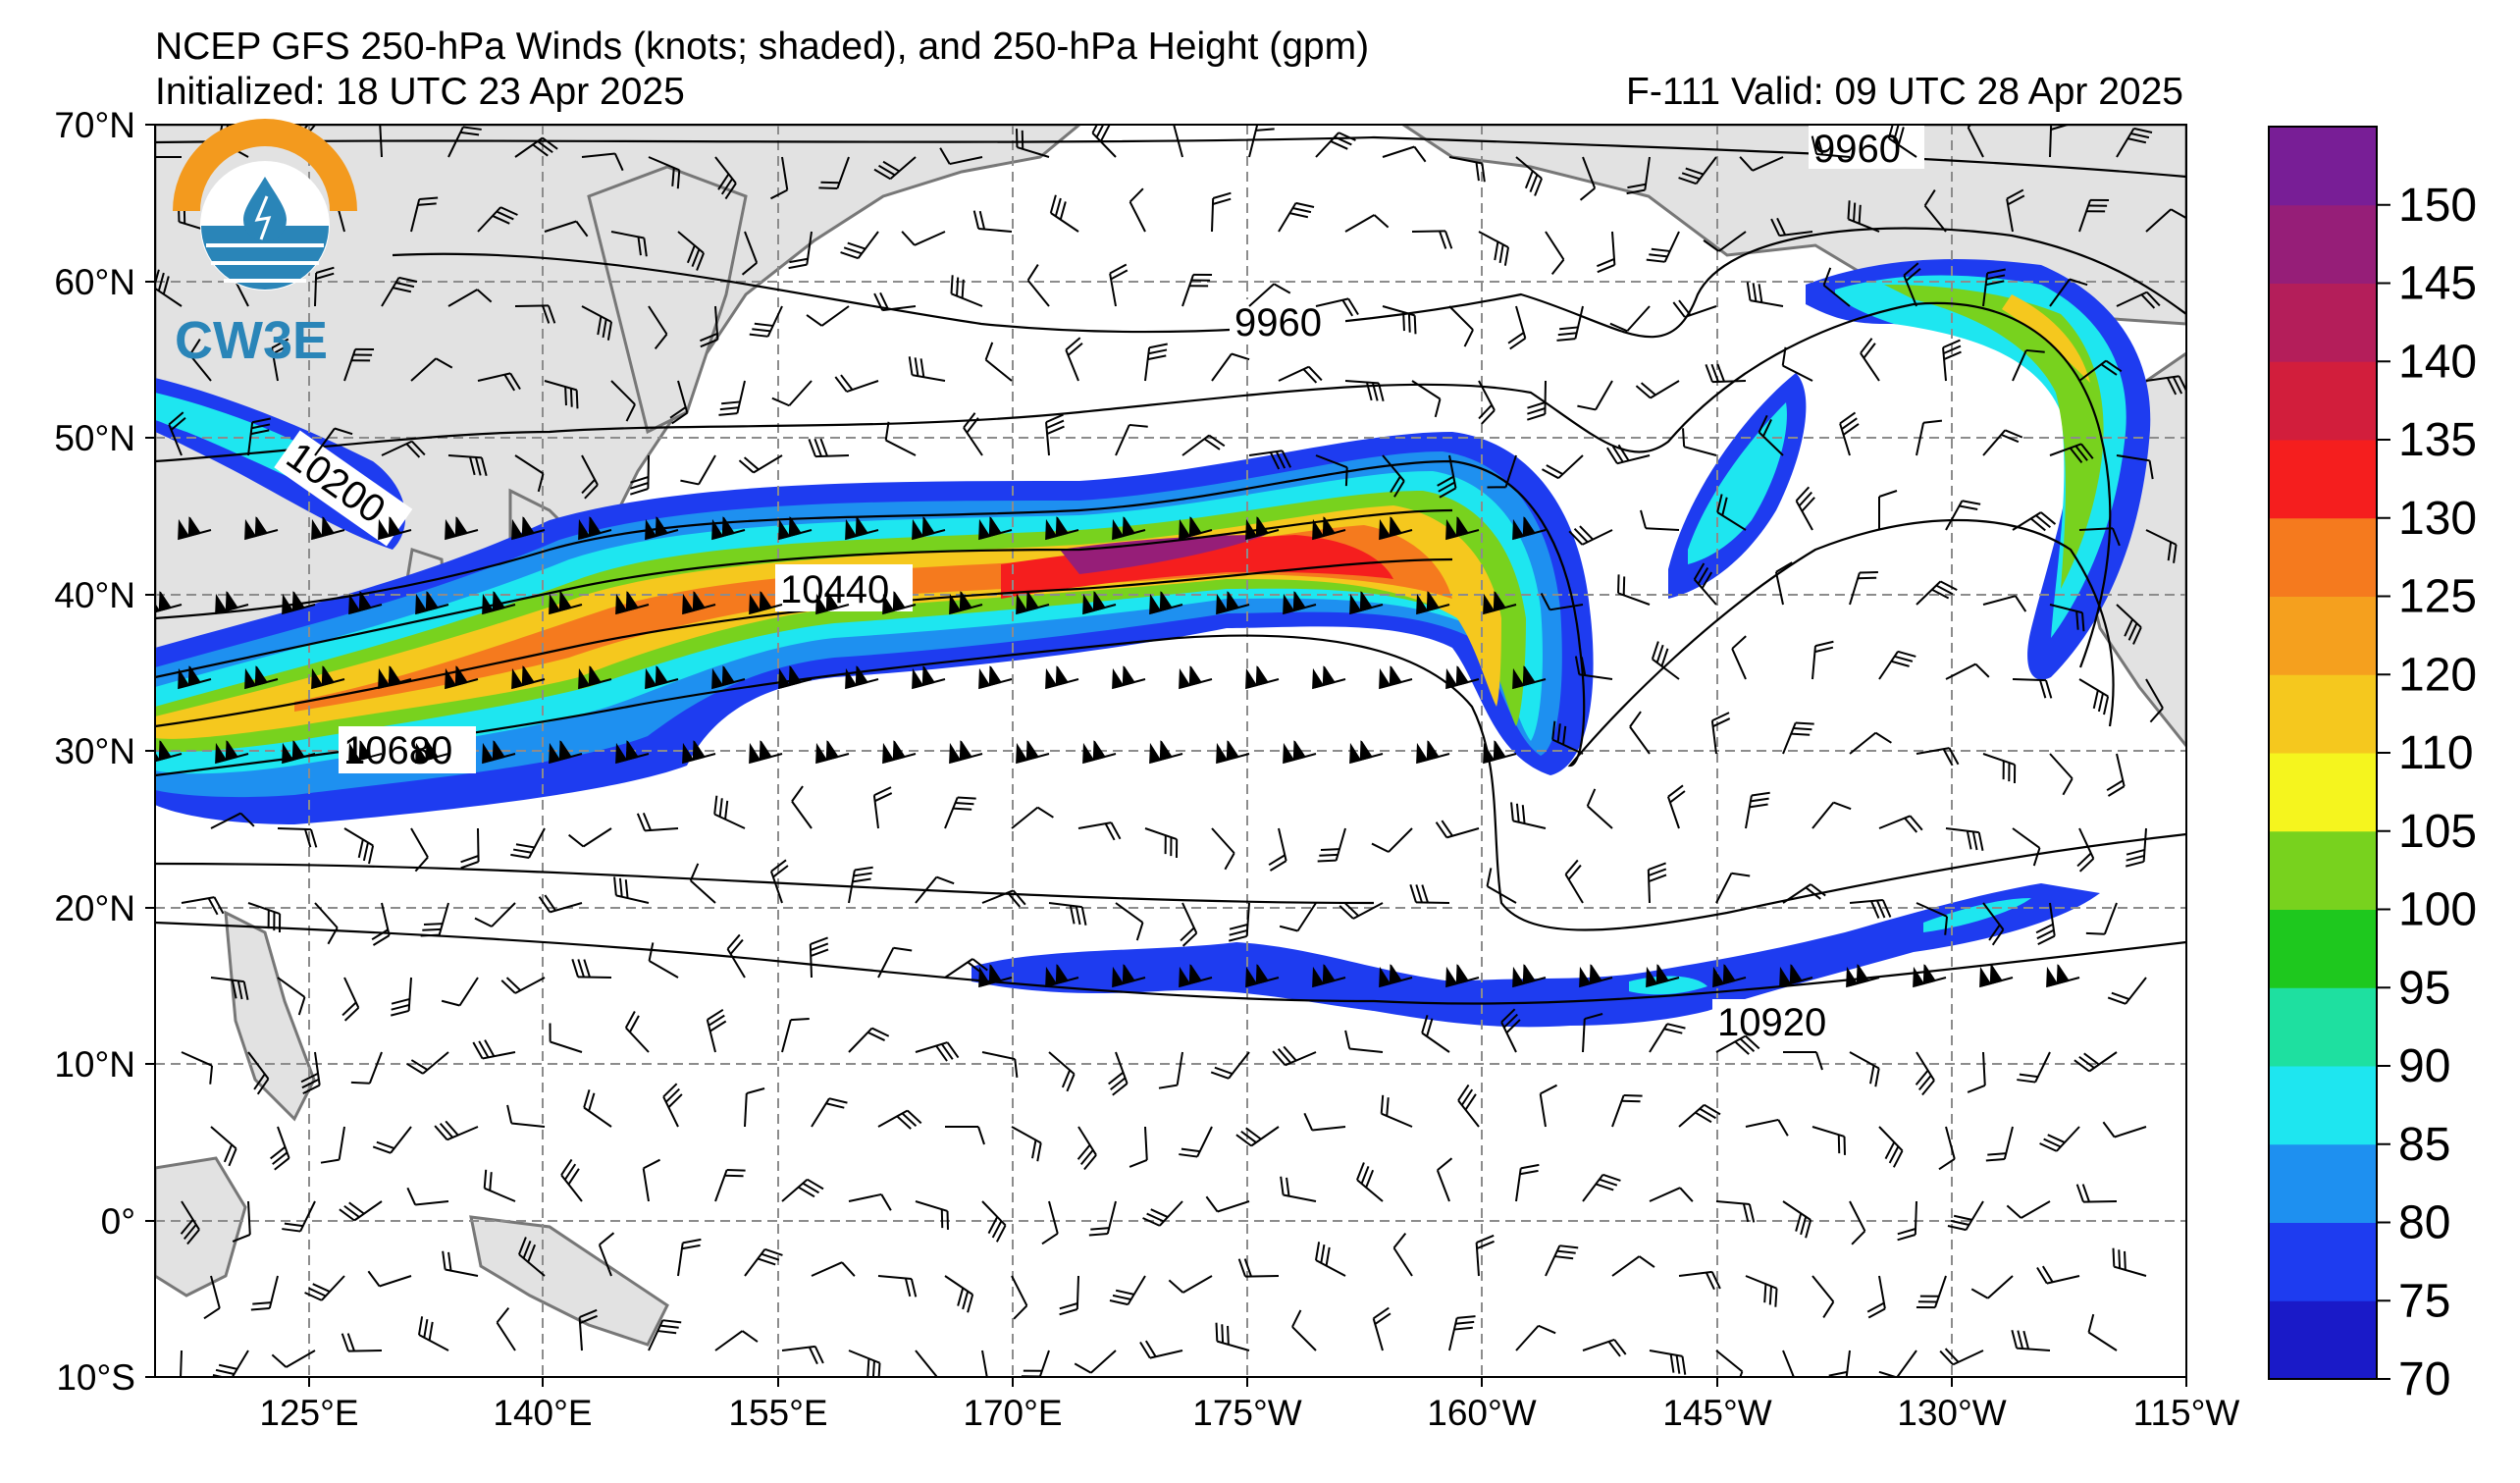 The width and height of the screenshot is (2520, 1483). I want to click on lightning-icon, so click(263, 218).